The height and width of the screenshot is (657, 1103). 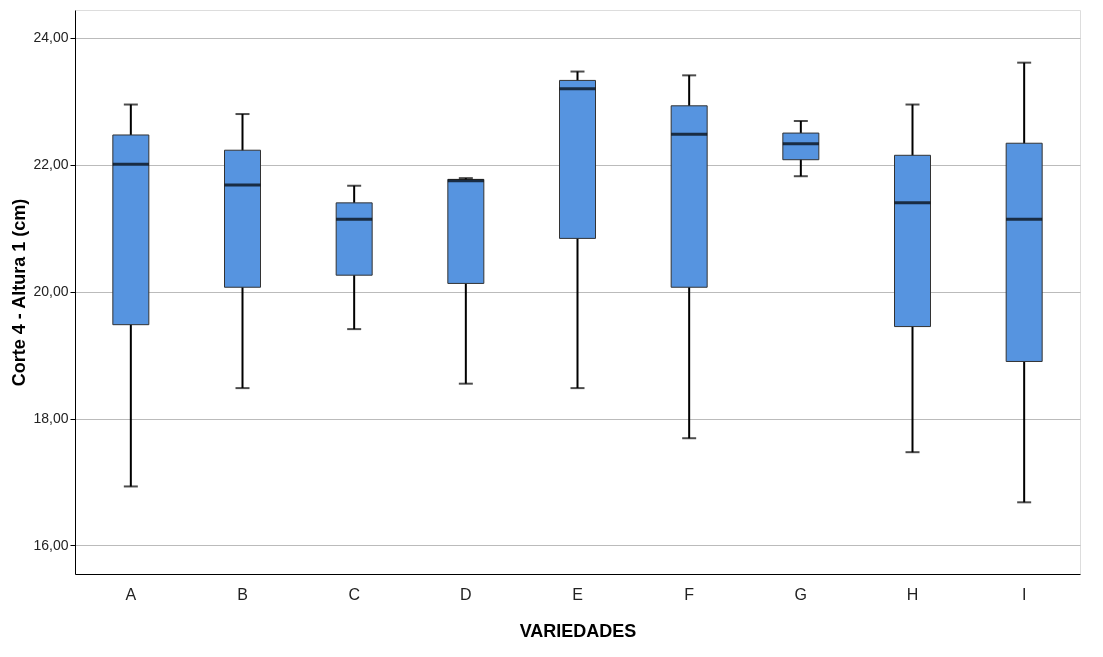 I want to click on x-axis-title: VARIEDADES, so click(x=578, y=630).